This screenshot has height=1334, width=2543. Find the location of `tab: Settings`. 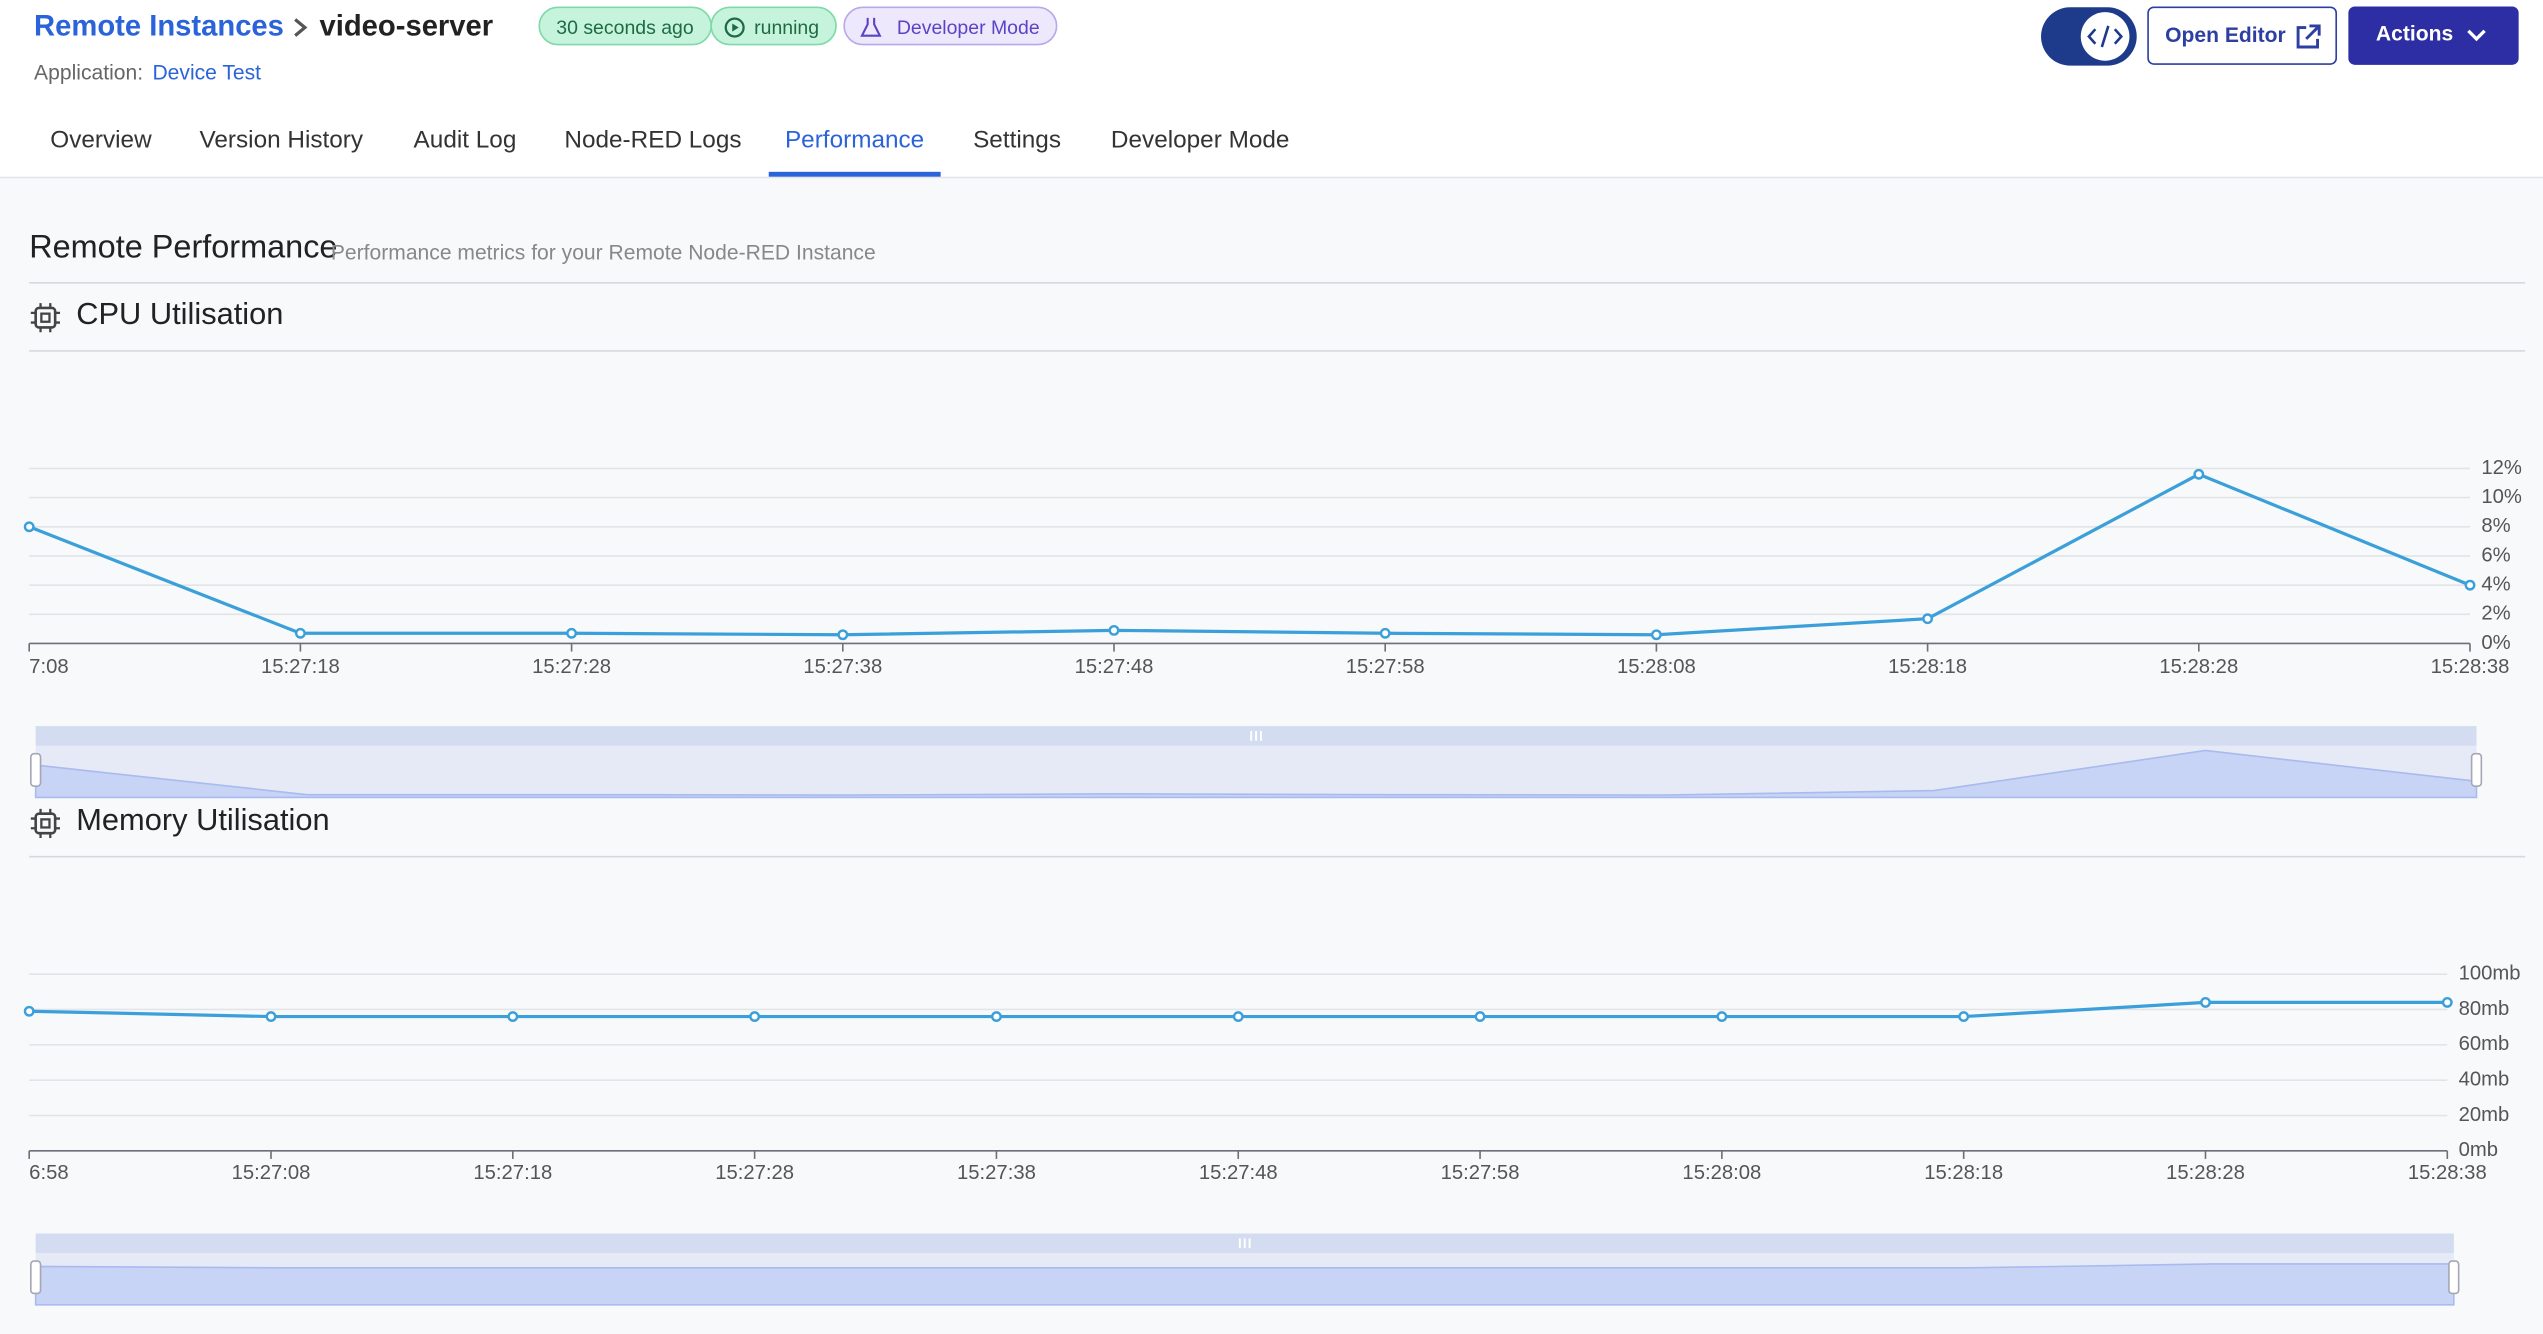

tab: Settings is located at coordinates (1017, 140).